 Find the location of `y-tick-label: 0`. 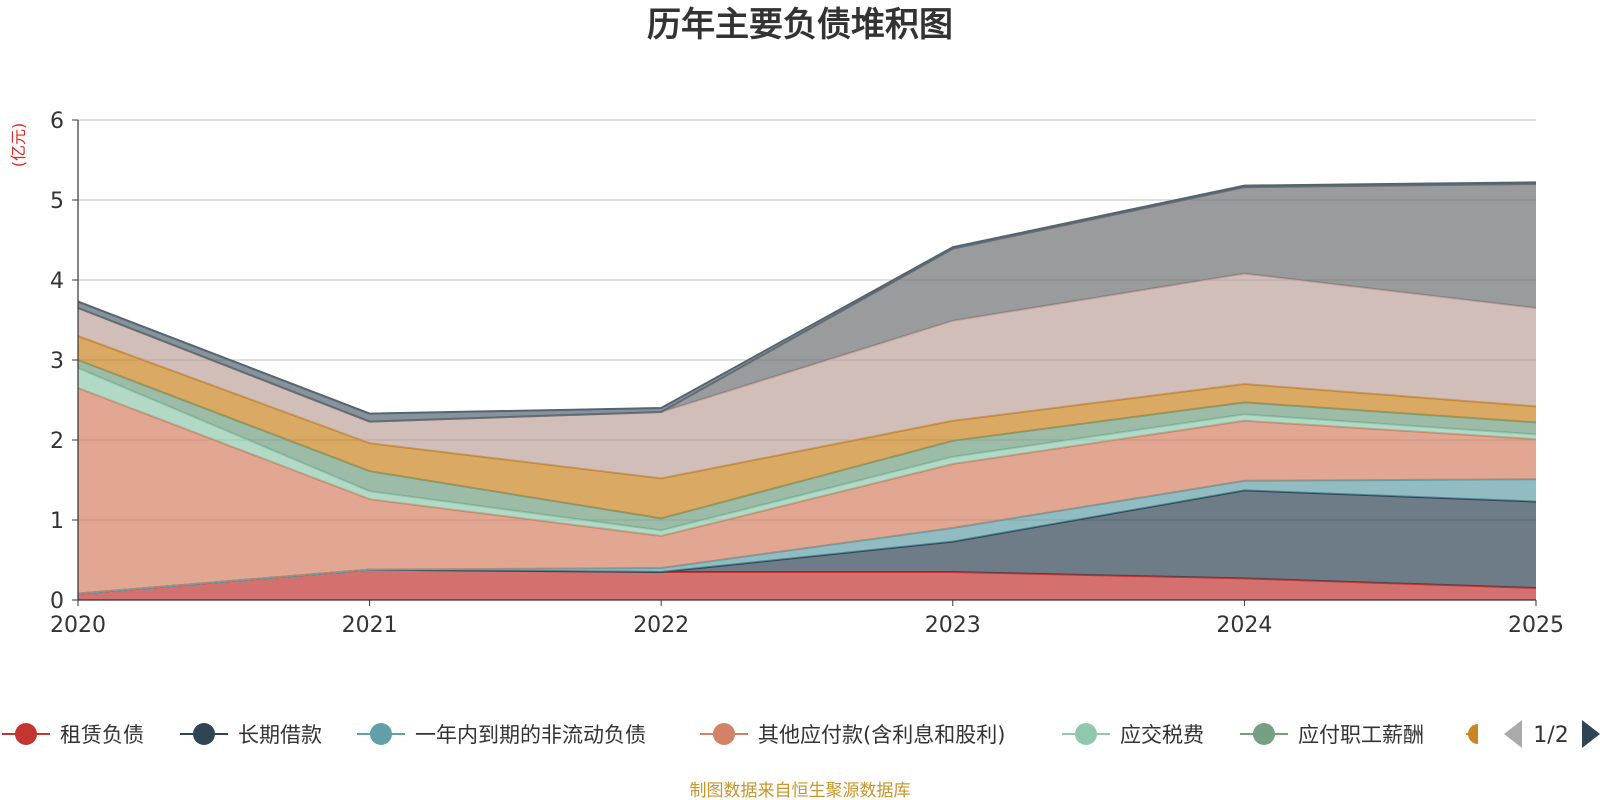

y-tick-label: 0 is located at coordinates (57, 601).